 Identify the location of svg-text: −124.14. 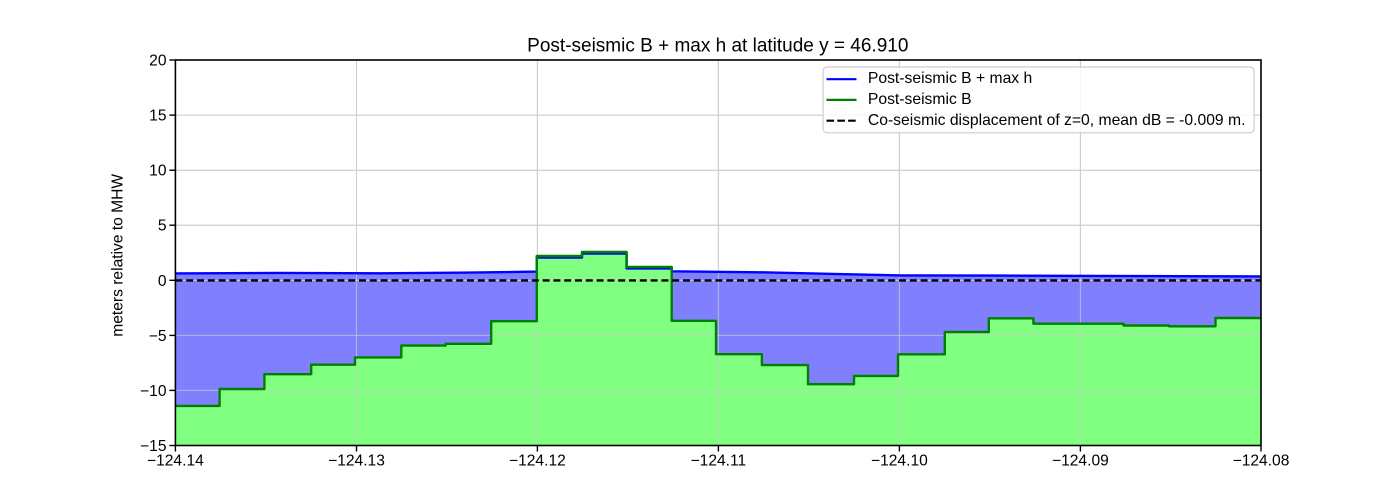
(175, 461).